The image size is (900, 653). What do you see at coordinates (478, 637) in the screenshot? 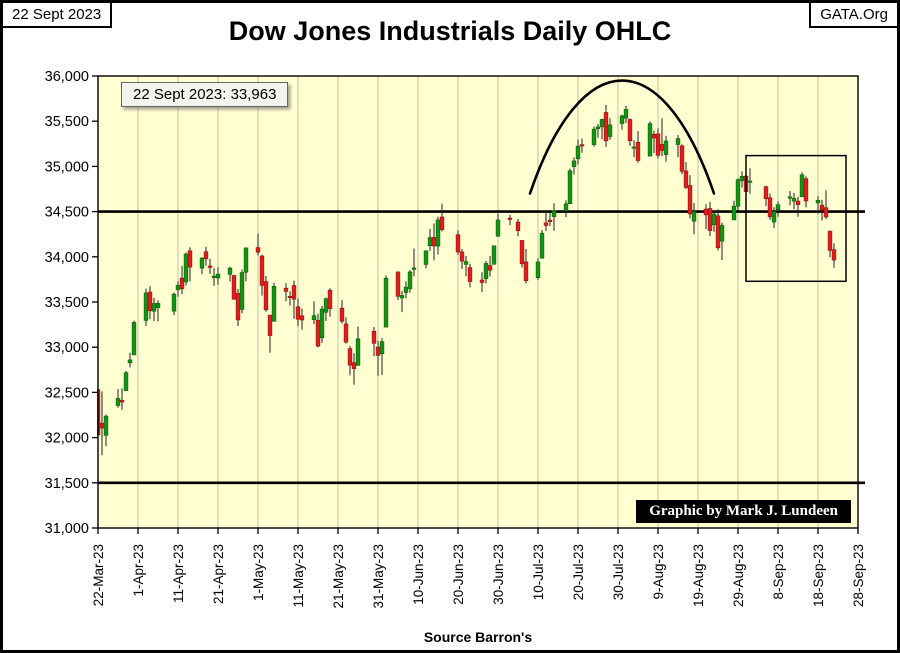
I see `source-label: Source Barron's` at bounding box center [478, 637].